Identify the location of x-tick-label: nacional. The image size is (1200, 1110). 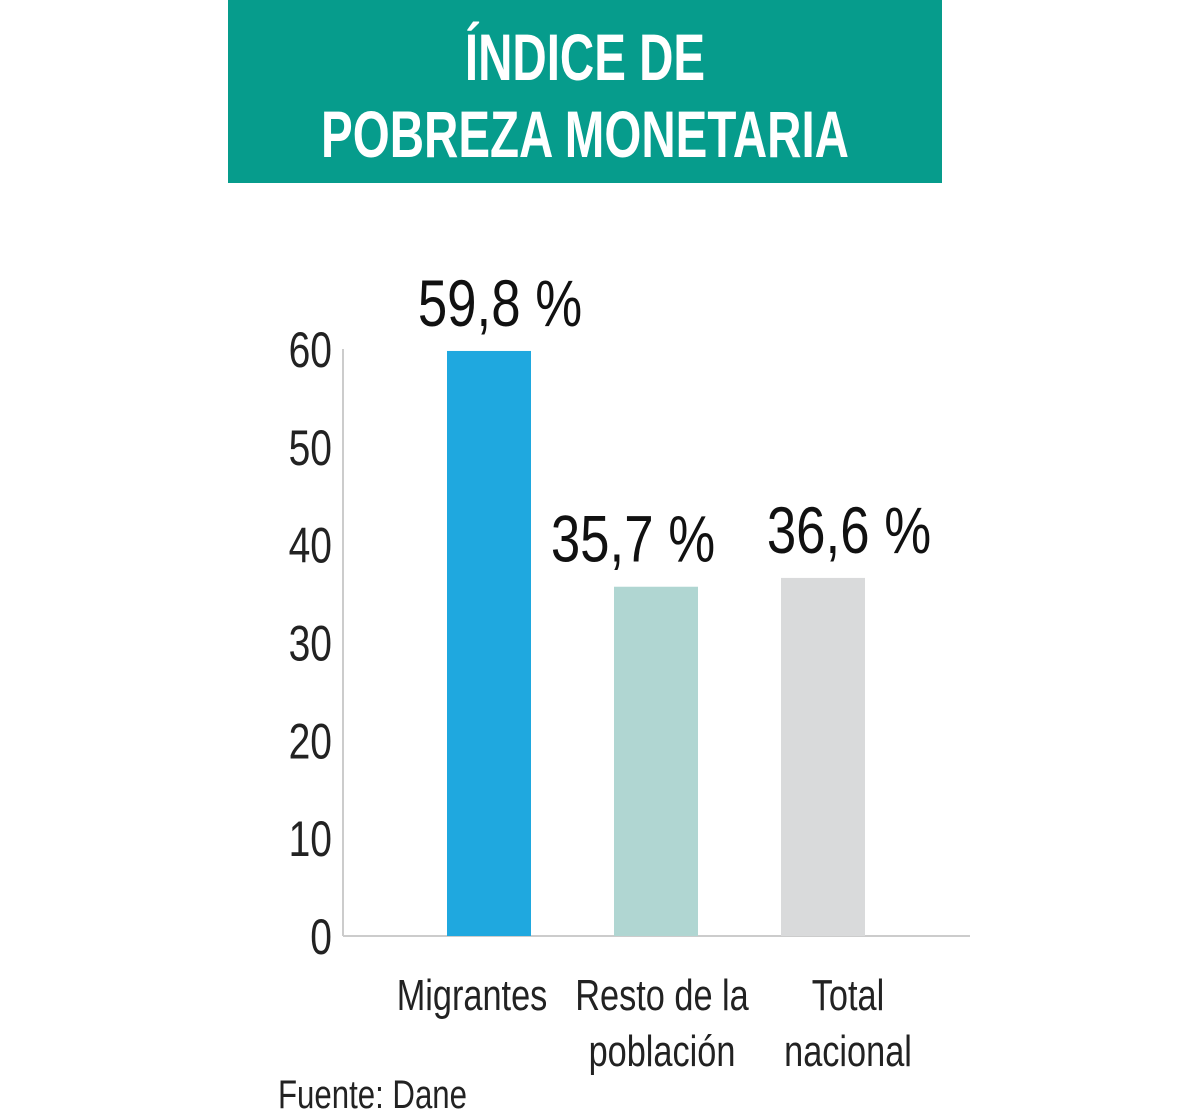
(848, 1051).